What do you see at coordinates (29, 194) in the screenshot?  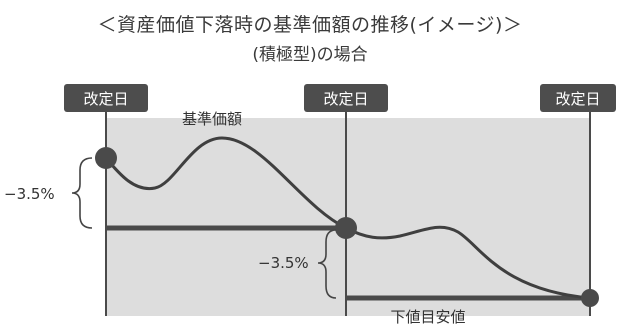 I see `drop-label-1: −3.5%` at bounding box center [29, 194].